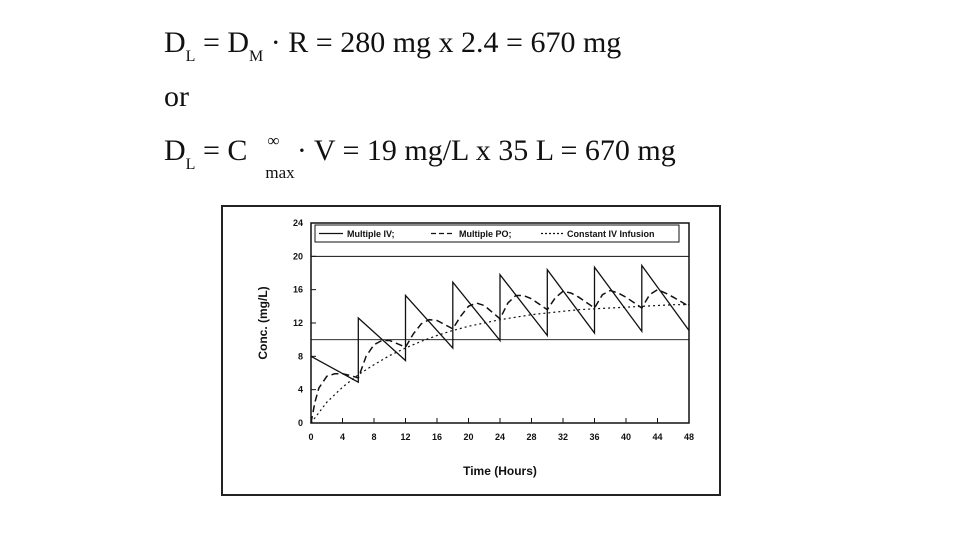 The image size is (960, 540). What do you see at coordinates (626, 437) in the screenshot?
I see `x-tick-label: 40` at bounding box center [626, 437].